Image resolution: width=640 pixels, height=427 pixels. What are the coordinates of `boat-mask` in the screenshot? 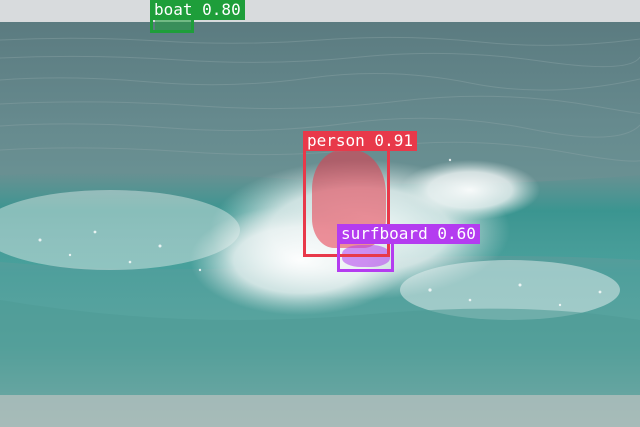 It's located at (174, 24).